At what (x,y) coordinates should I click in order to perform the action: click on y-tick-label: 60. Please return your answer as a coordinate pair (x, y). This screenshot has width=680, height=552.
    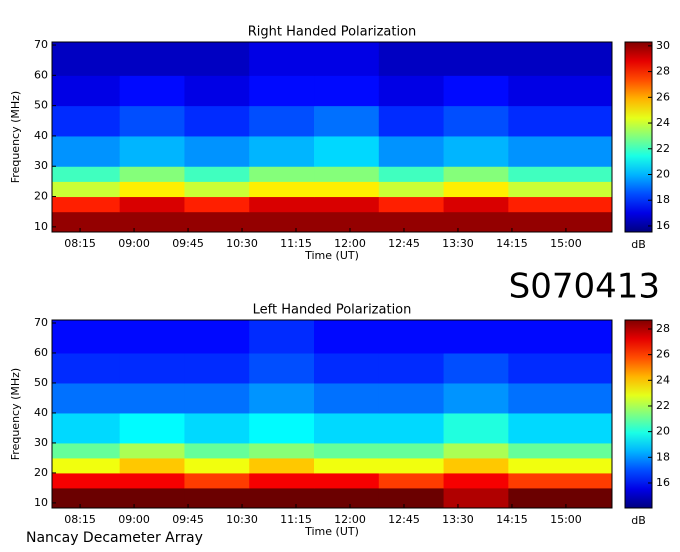
    Looking at the image, I should click on (41, 74).